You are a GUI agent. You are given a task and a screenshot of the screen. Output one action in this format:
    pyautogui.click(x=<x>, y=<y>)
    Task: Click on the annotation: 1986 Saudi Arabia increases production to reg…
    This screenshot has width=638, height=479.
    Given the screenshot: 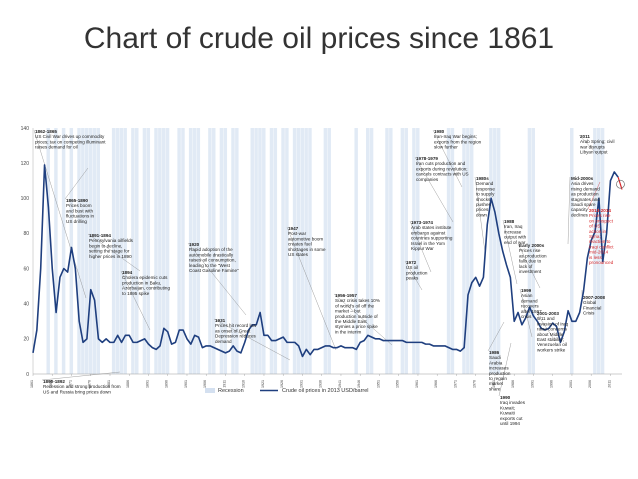 What is the action you would take?
    pyautogui.click(x=500, y=370)
    